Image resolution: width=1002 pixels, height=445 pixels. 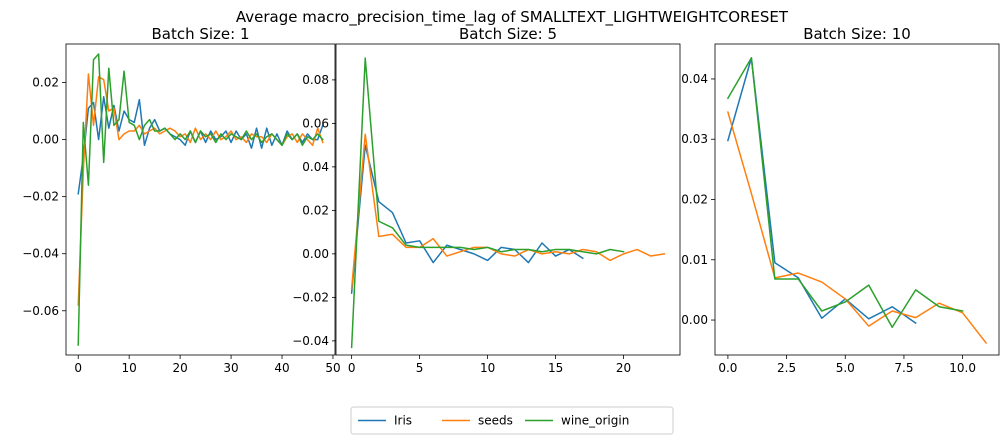 I want to click on y-tick-label: 0.08, so click(x=315, y=80).